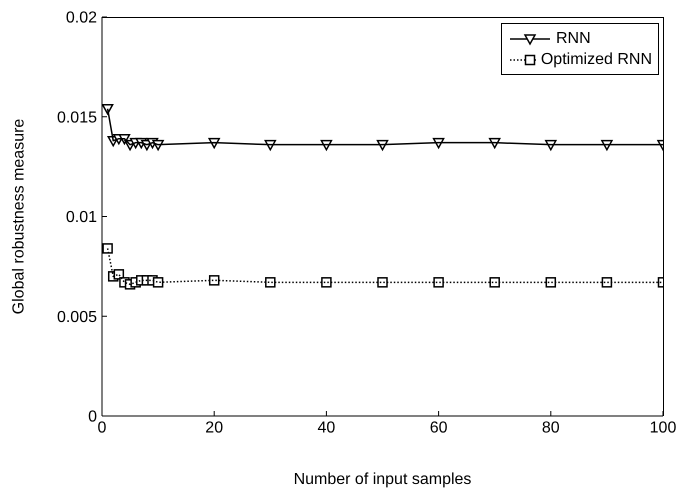 Image resolution: width=682 pixels, height=492 pixels. What do you see at coordinates (19, 216) in the screenshot?
I see `y-axis-title: Global robustness measure` at bounding box center [19, 216].